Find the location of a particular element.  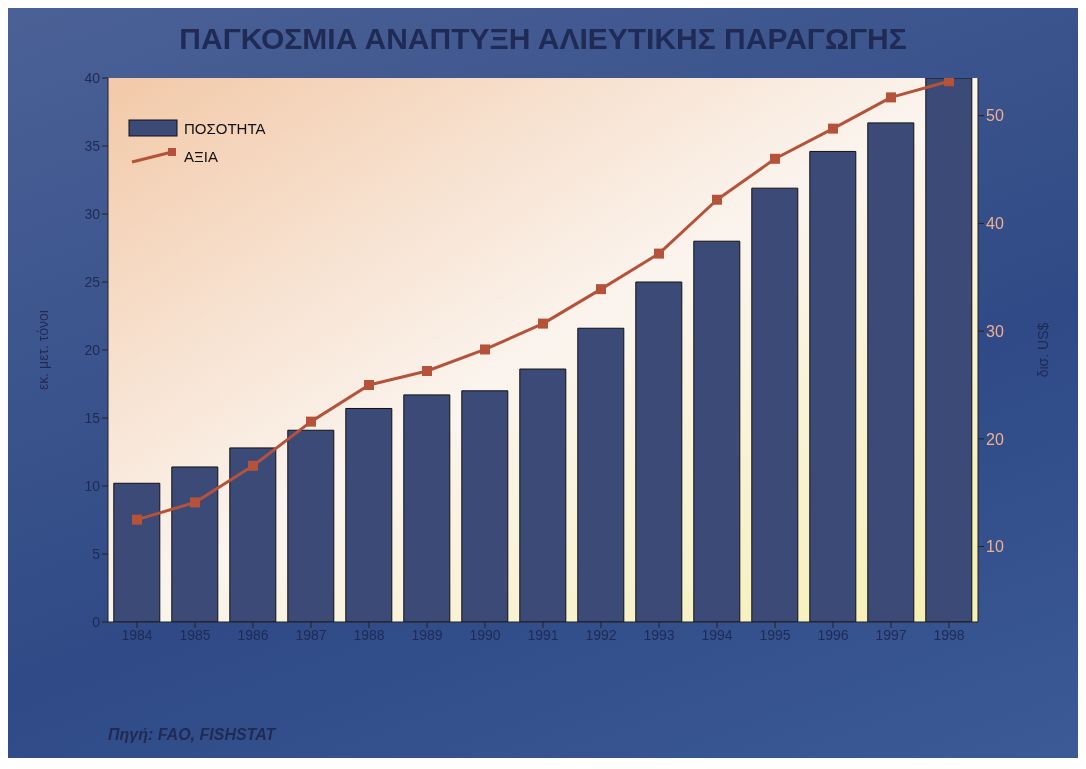

x-tick-label: 1994 is located at coordinates (717, 634).